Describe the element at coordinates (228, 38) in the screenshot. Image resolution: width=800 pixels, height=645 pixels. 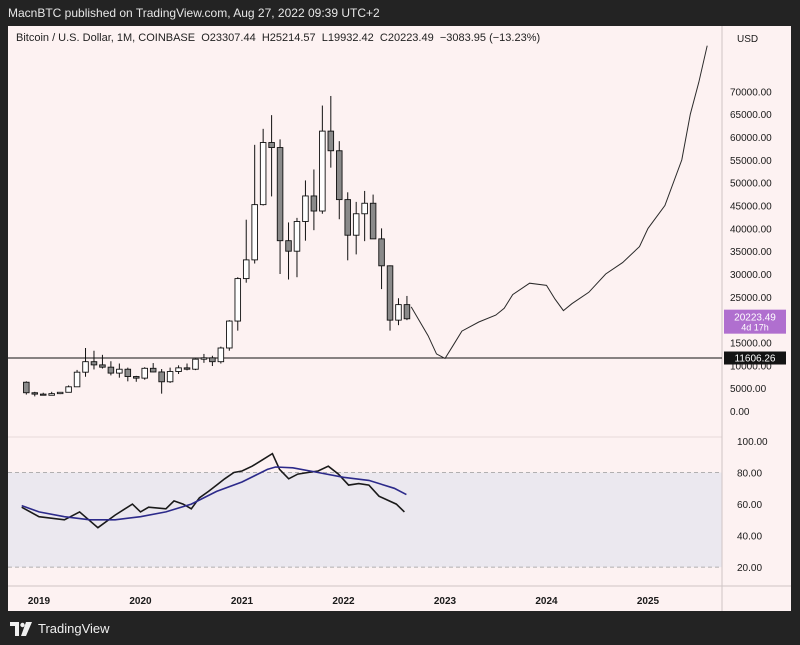
I see `ohlc-open: O23307.44` at that location.